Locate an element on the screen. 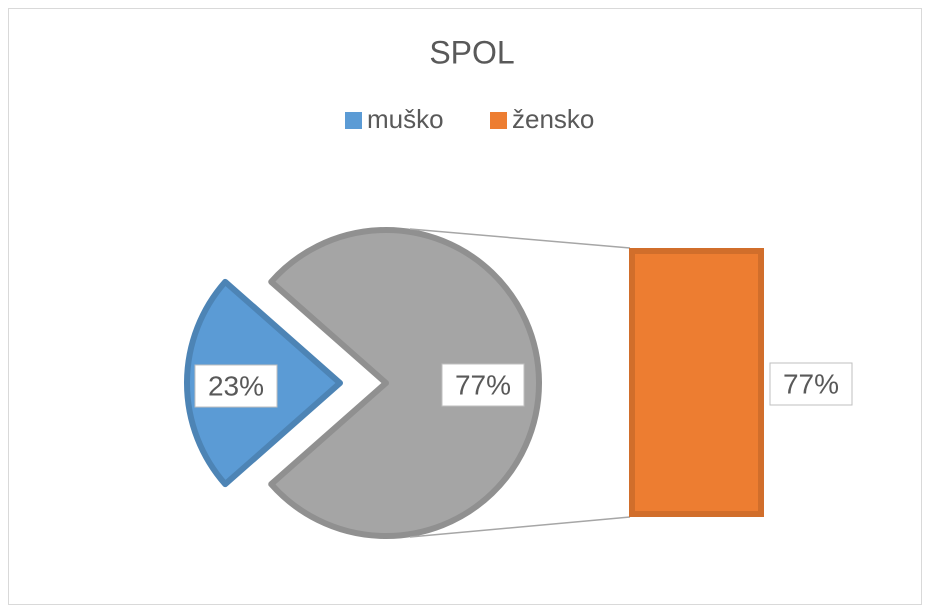  legend-label: muško is located at coordinates (405, 119).